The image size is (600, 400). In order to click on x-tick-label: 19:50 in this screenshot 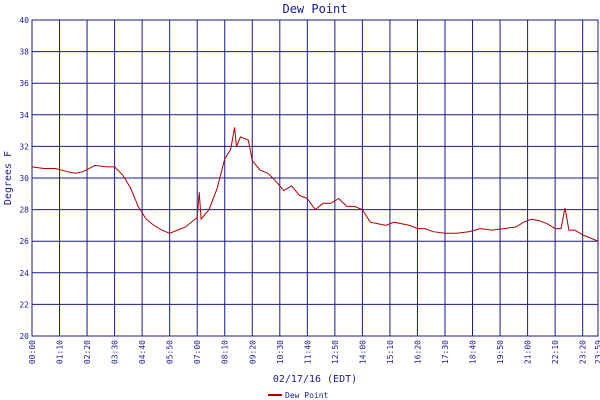, I will do `click(500, 352)`.